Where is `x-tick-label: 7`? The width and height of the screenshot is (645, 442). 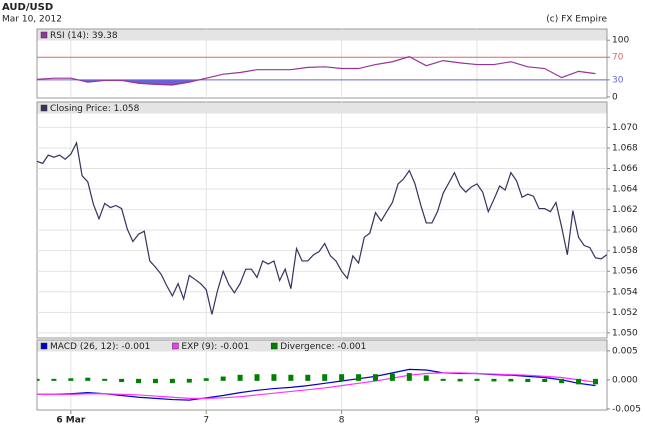 x-tick-label: 7 is located at coordinates (206, 421).